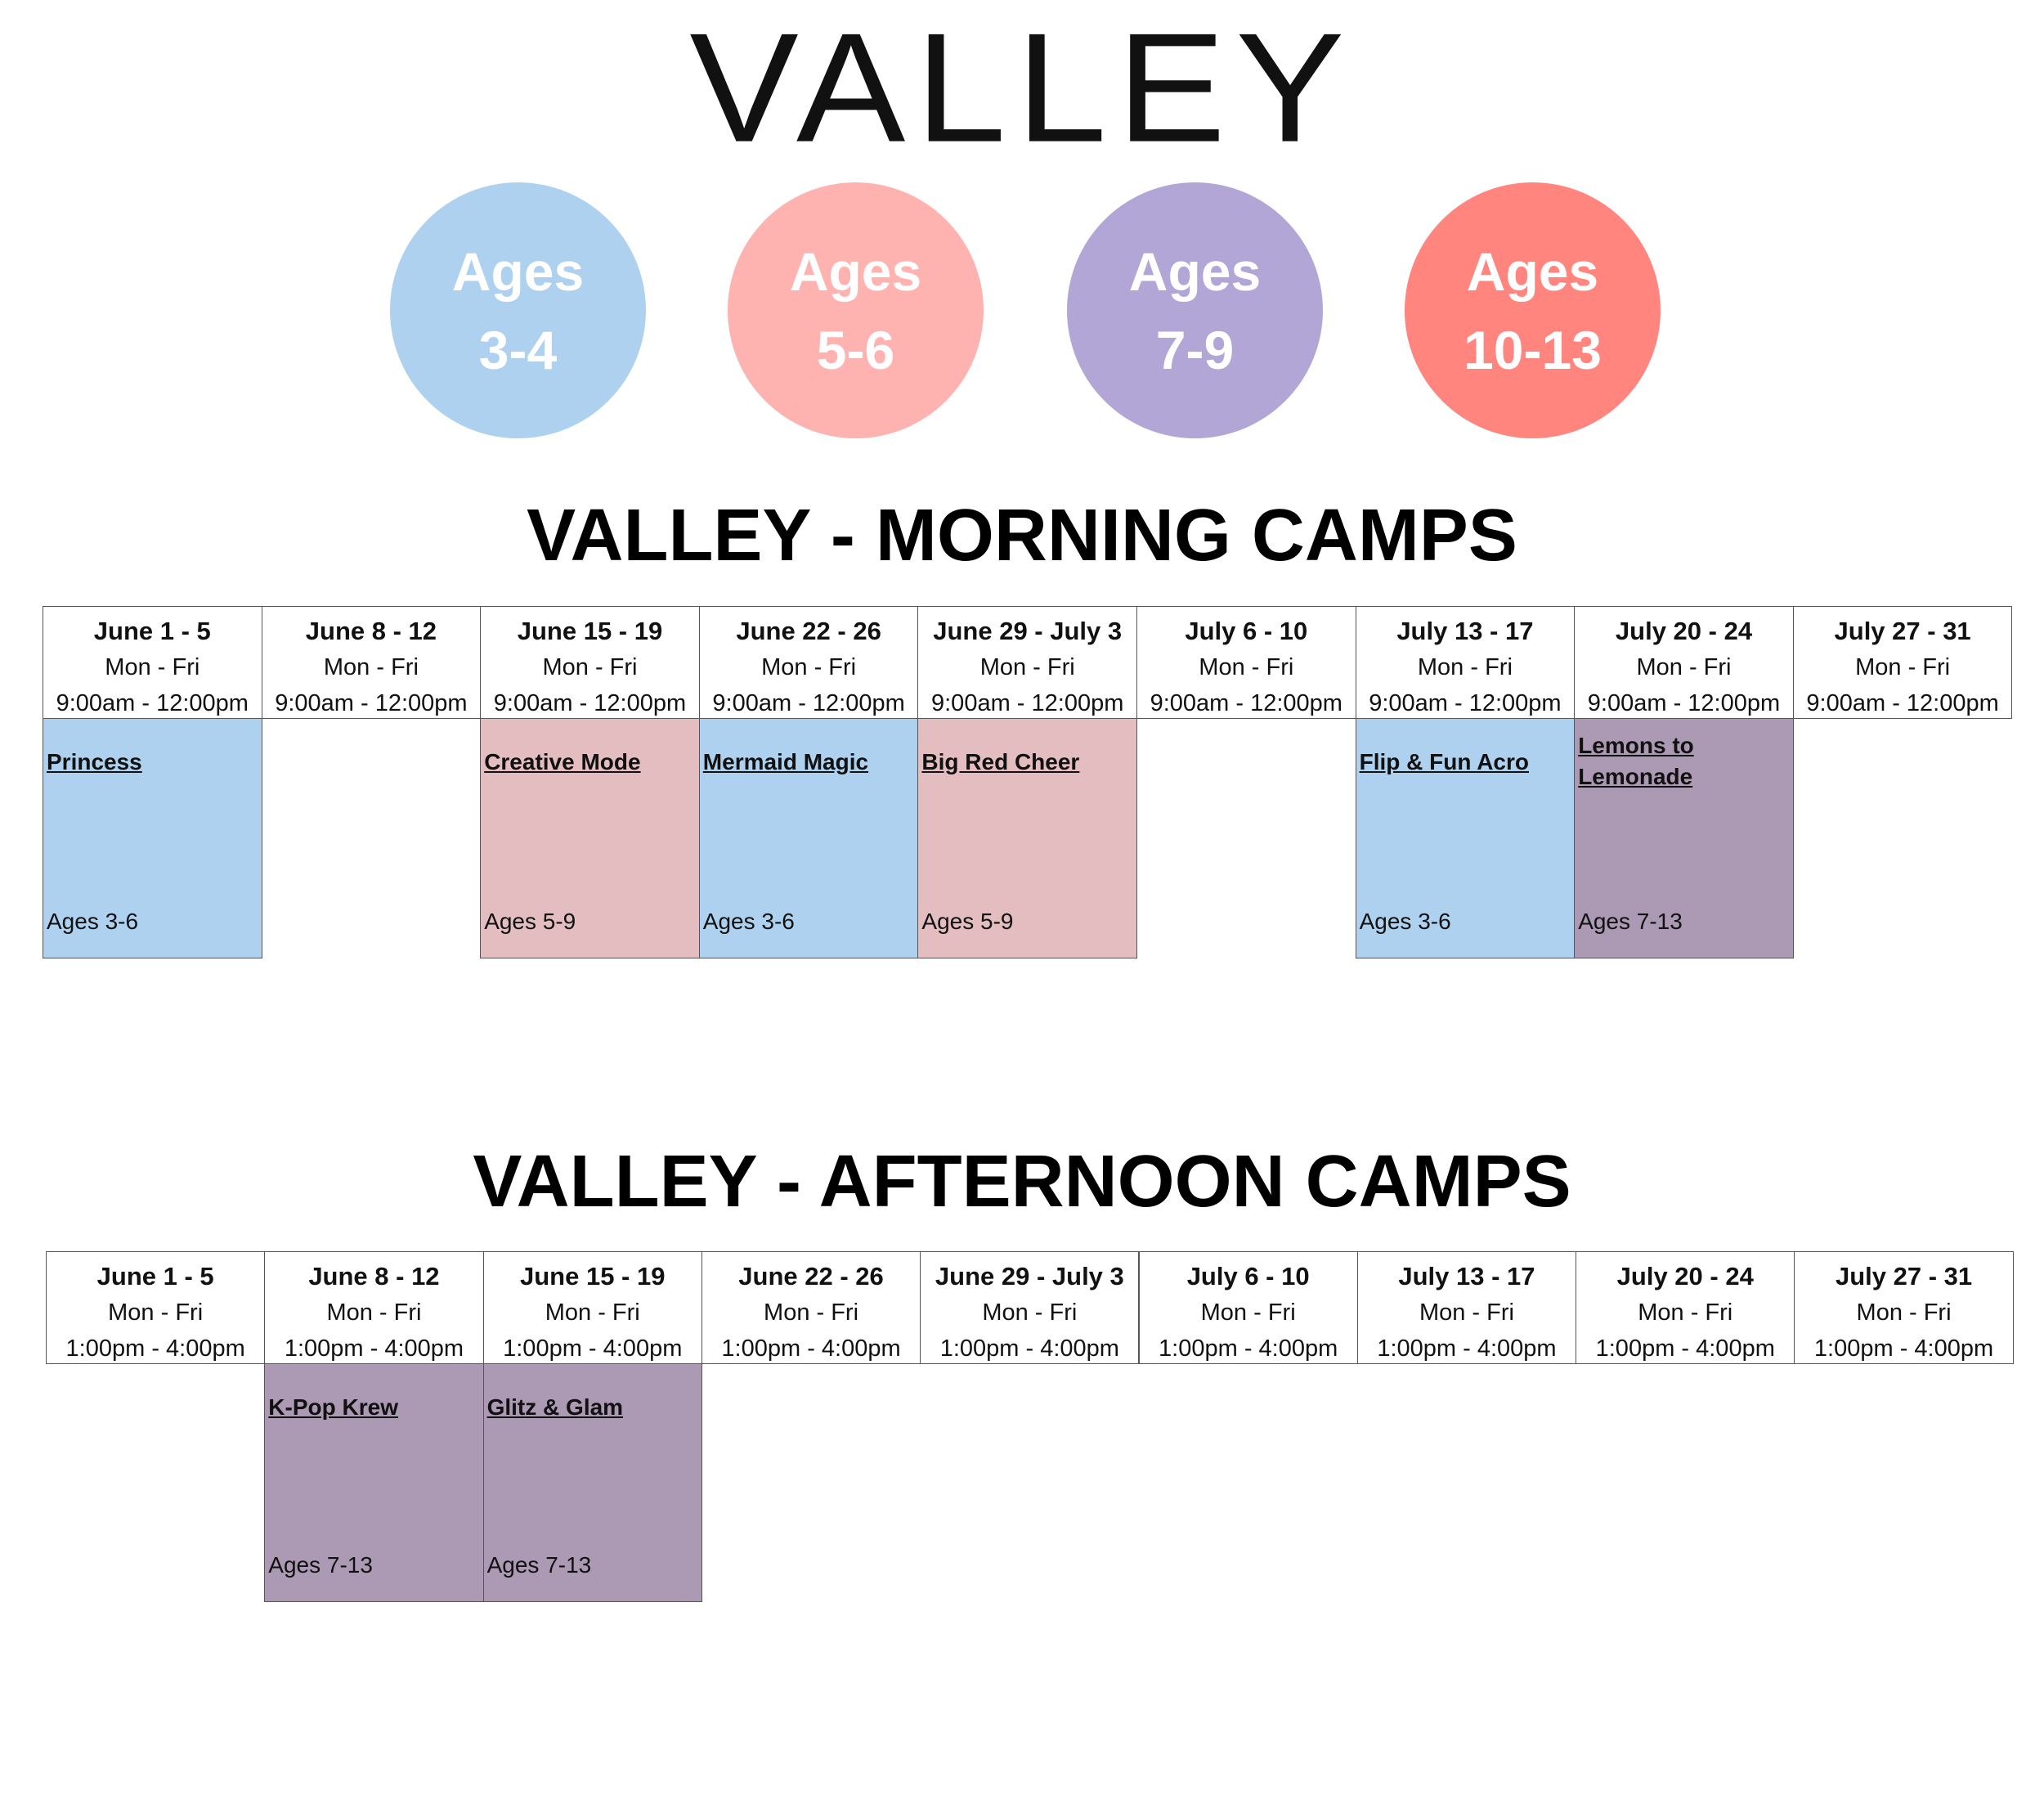 This screenshot has height=1818, width=2044. Describe the element at coordinates (1027, 838) in the screenshot. I see `camp-cell: Big Red Cheer Ages 5-9` at that location.